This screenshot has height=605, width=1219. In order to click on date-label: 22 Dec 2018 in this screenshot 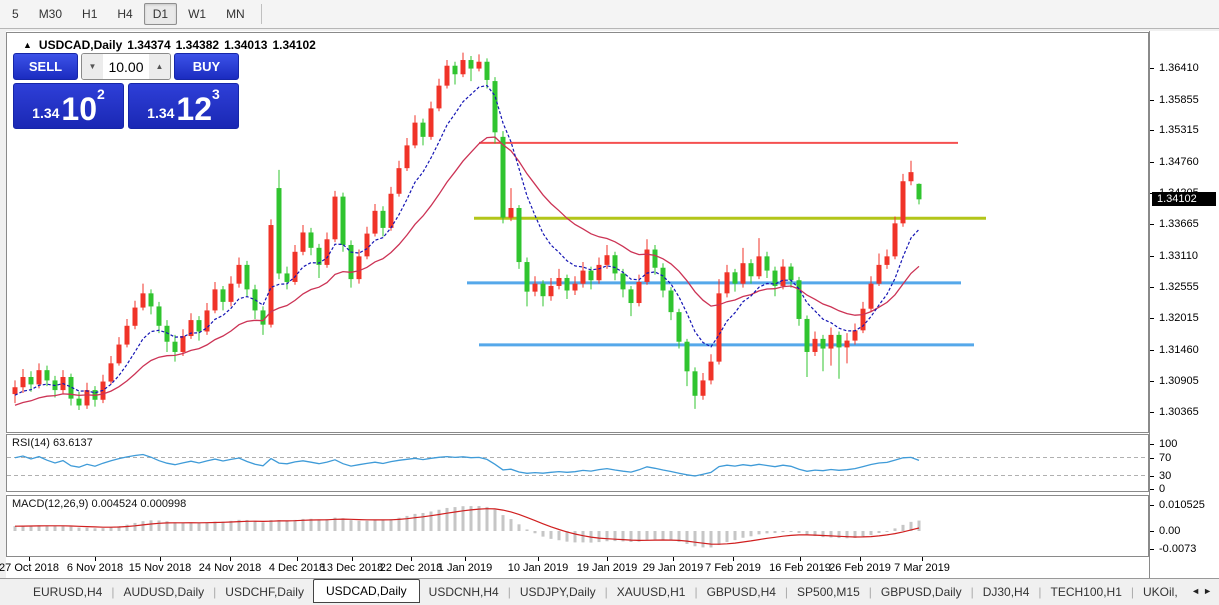, I will do `click(411, 568)`.